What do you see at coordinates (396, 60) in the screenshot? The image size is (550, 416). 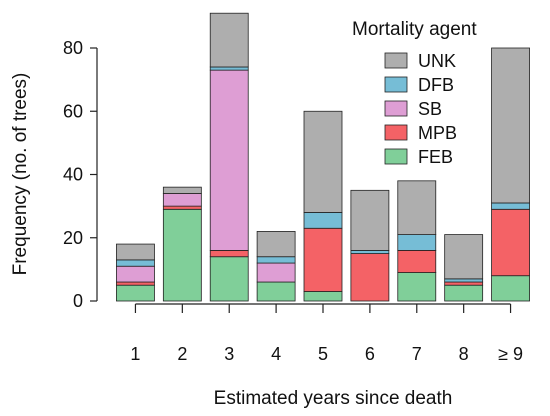 I see `legend-swatch-unk` at bounding box center [396, 60].